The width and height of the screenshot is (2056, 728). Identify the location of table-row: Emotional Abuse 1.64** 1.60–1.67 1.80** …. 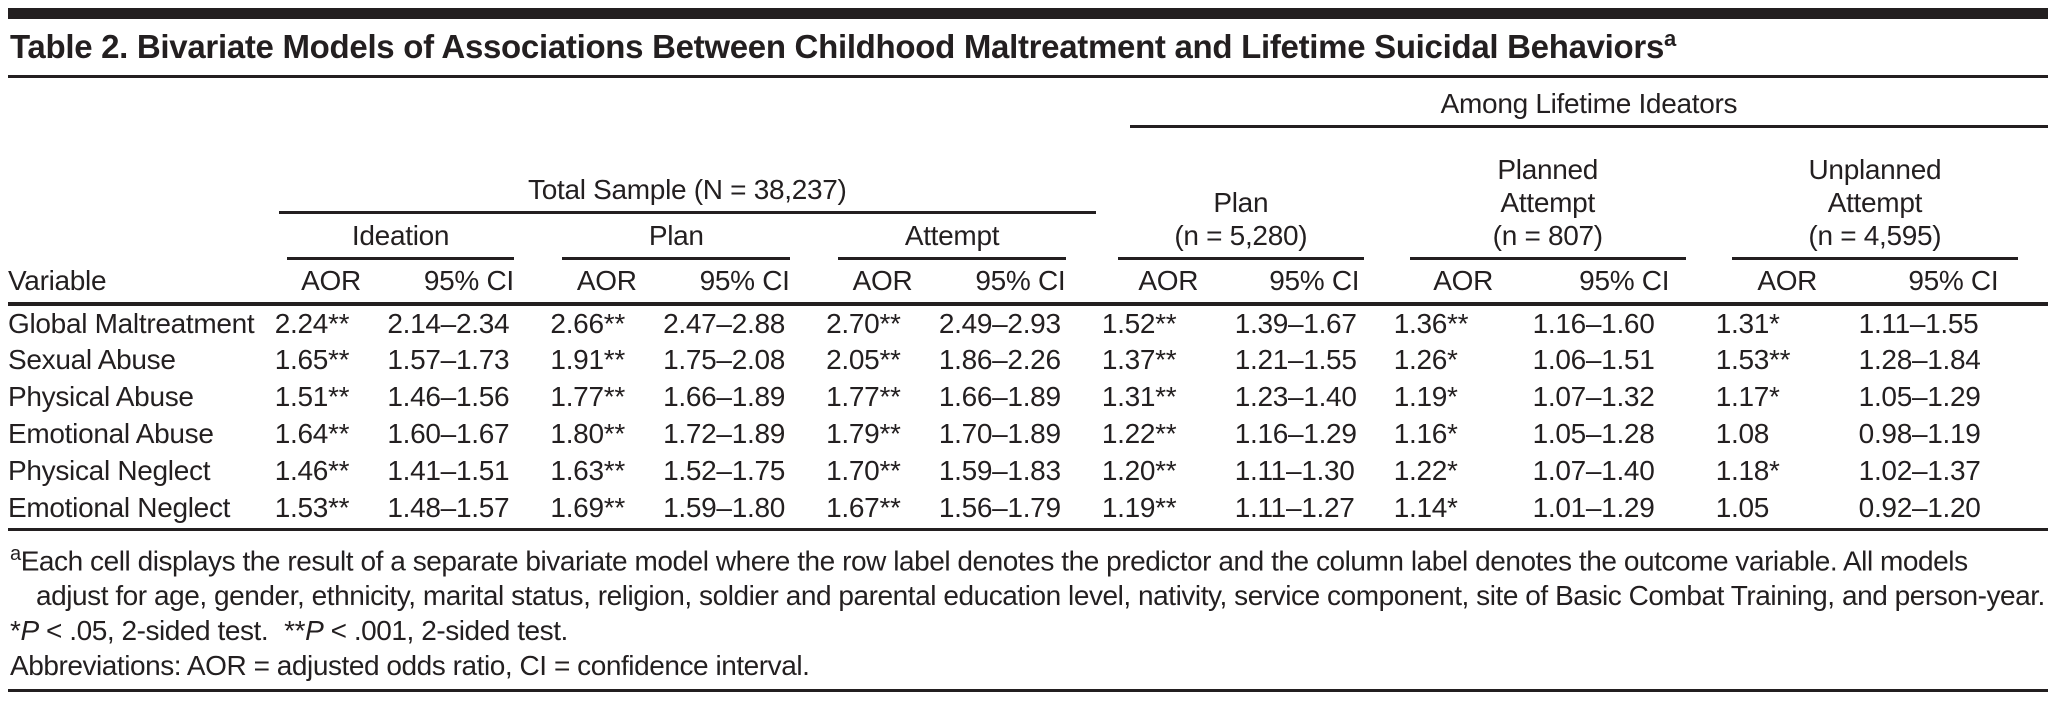
(1028, 433).